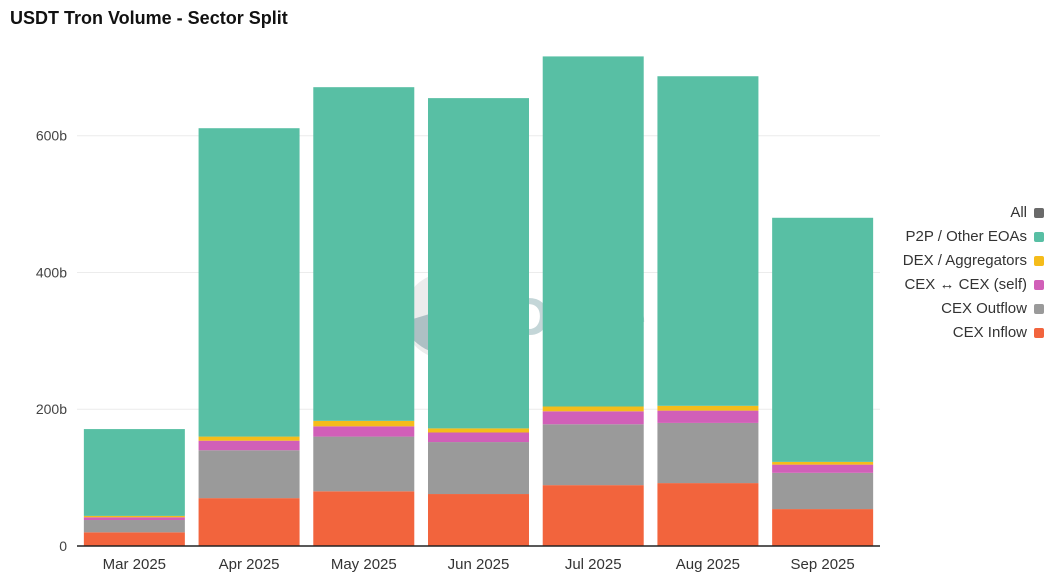 The height and width of the screenshot is (581, 1058). Describe the element at coordinates (51, 409) in the screenshot. I see `y-tick-label: 200b` at that location.